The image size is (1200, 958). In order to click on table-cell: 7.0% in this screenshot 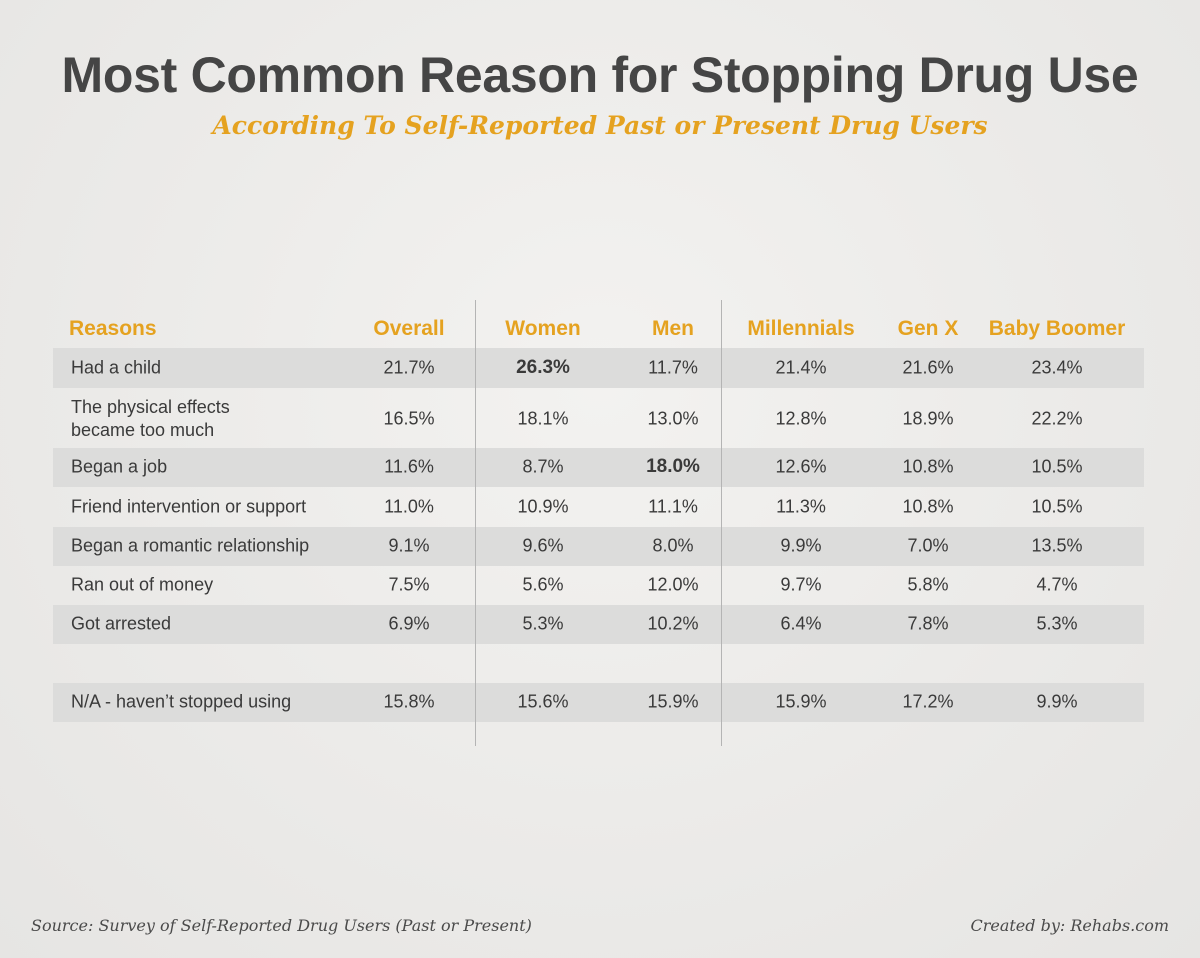, I will do `click(928, 545)`.